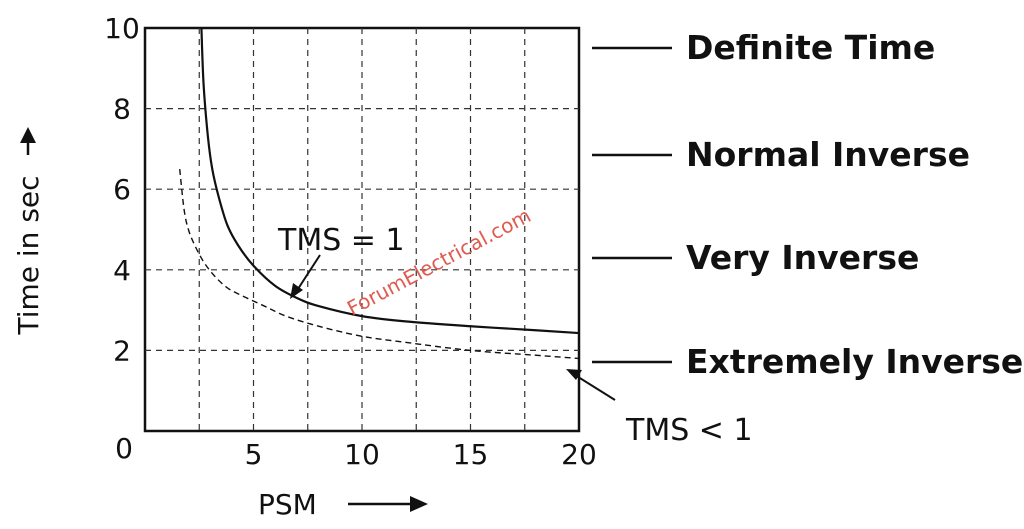 This screenshot has width=1024, height=529. Describe the element at coordinates (341, 240) in the screenshot. I see `svg-text: TMS = 1` at that location.